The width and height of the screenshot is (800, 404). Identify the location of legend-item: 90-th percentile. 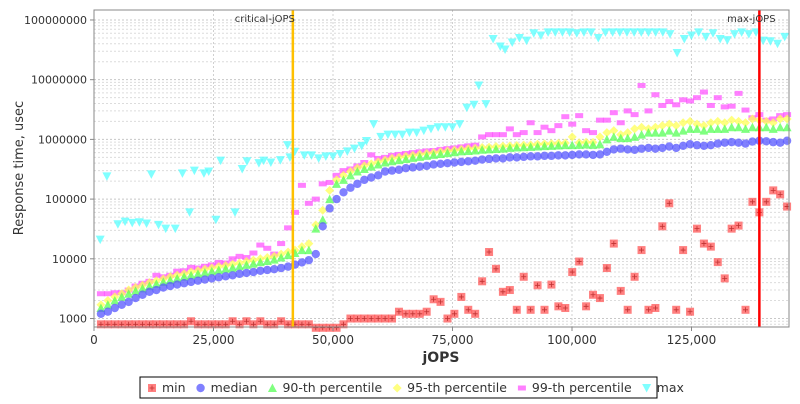
(324, 387).